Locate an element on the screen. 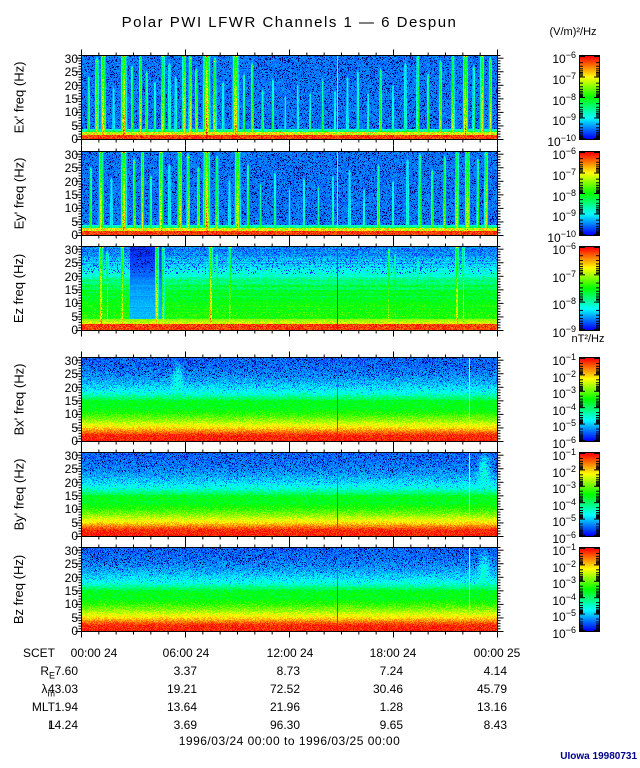 The width and height of the screenshot is (640, 768). spectrogram-canvas-ex is located at coordinates (289, 97).